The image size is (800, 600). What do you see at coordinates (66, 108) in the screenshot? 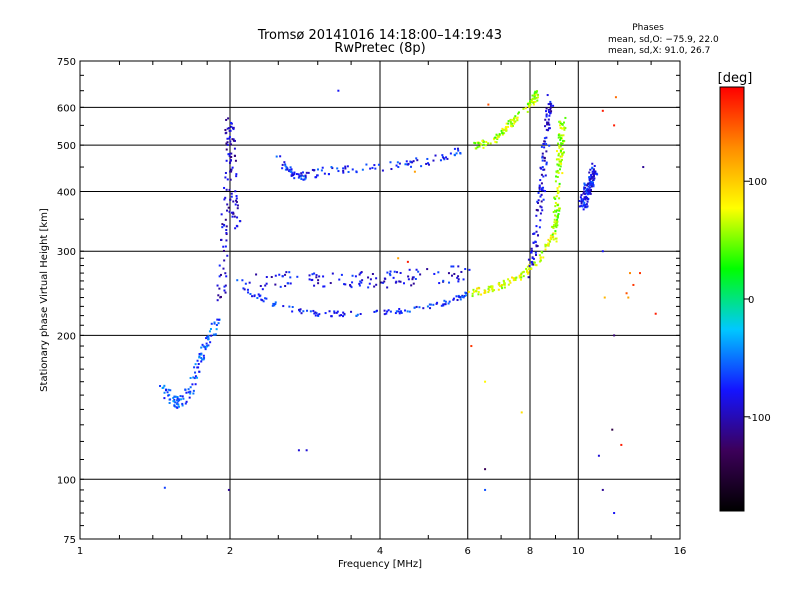
I see `y-tick-label: 600` at bounding box center [66, 108].